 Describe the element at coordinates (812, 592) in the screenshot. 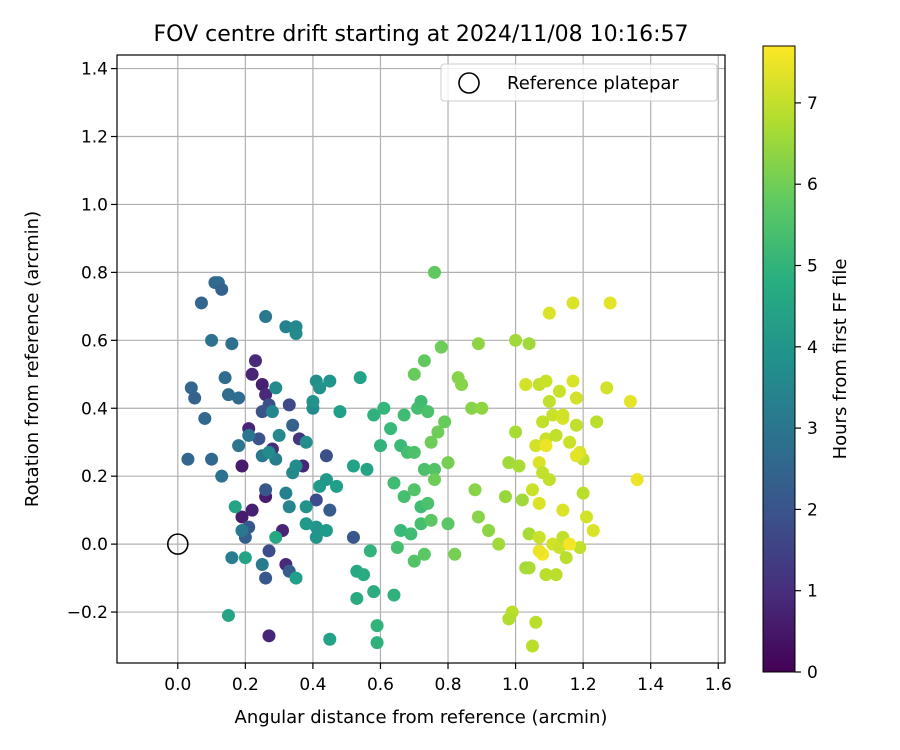

I see `colorbar-tick-label: 1` at that location.